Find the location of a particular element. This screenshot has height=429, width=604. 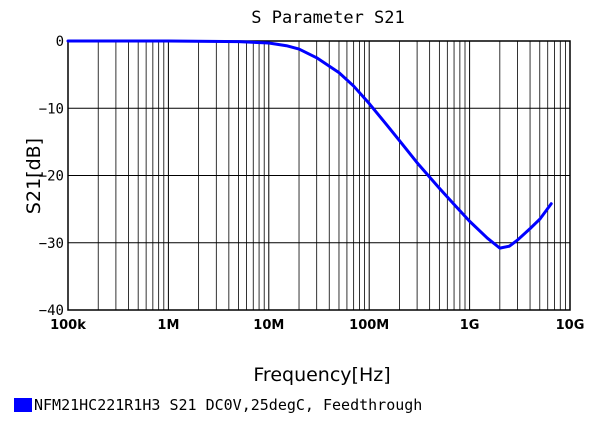

x-axis-label: Frequency[Hz] is located at coordinates (321, 375).